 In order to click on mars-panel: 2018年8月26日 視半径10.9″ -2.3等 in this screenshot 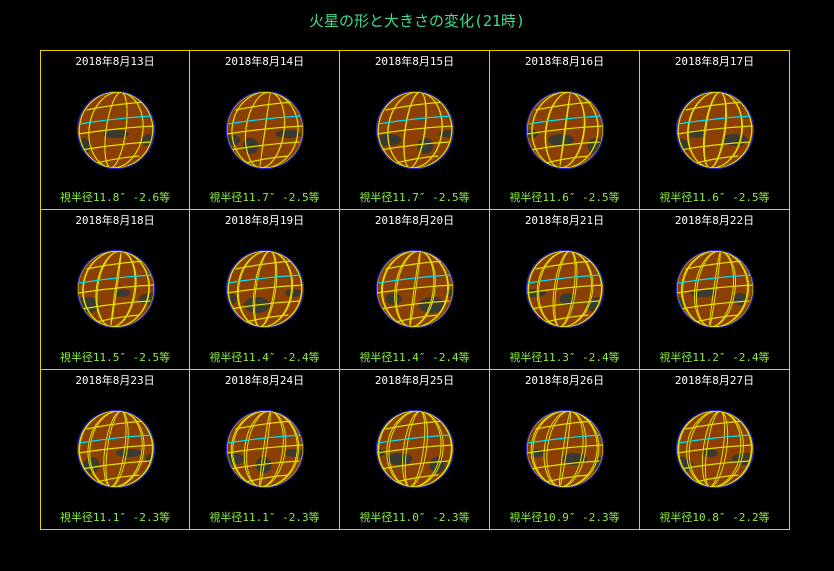, I will do `click(565, 450)`.